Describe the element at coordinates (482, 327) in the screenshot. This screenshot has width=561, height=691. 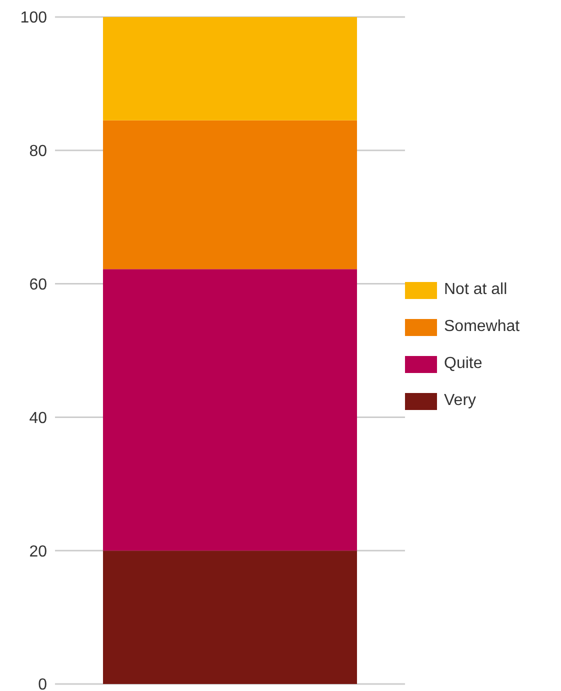
I see `legend-label: Somewhat` at that location.